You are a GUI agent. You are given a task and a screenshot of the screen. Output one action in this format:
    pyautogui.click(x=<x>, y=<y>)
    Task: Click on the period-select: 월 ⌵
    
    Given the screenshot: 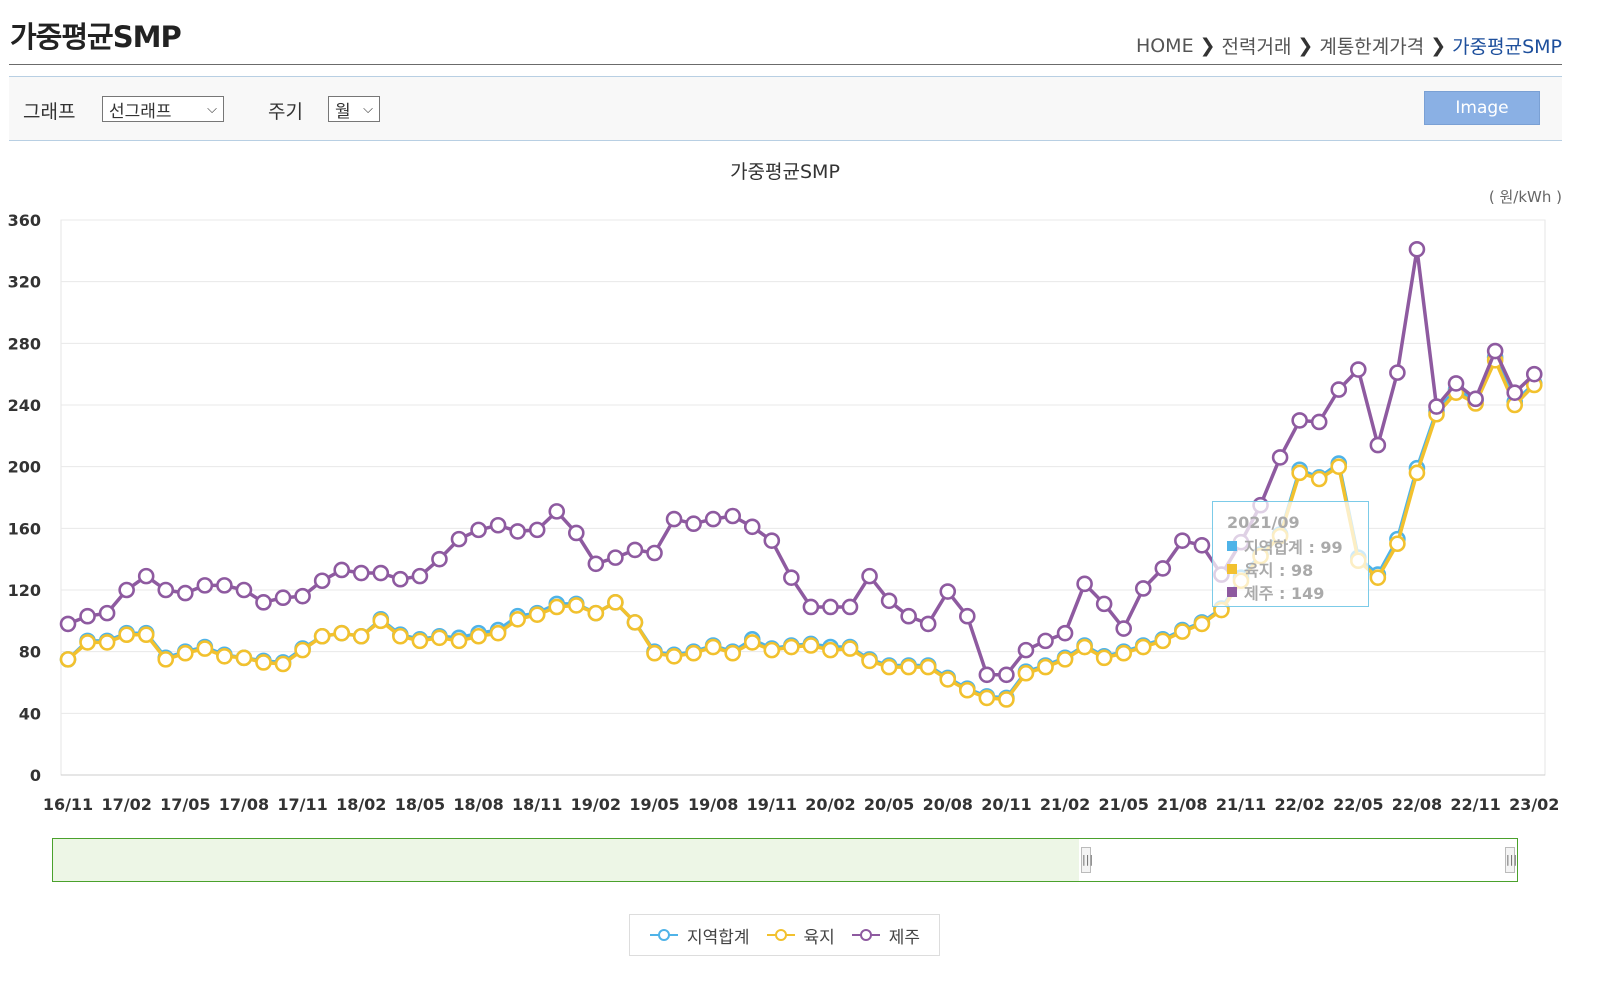 What is the action you would take?
    pyautogui.click(x=354, y=109)
    